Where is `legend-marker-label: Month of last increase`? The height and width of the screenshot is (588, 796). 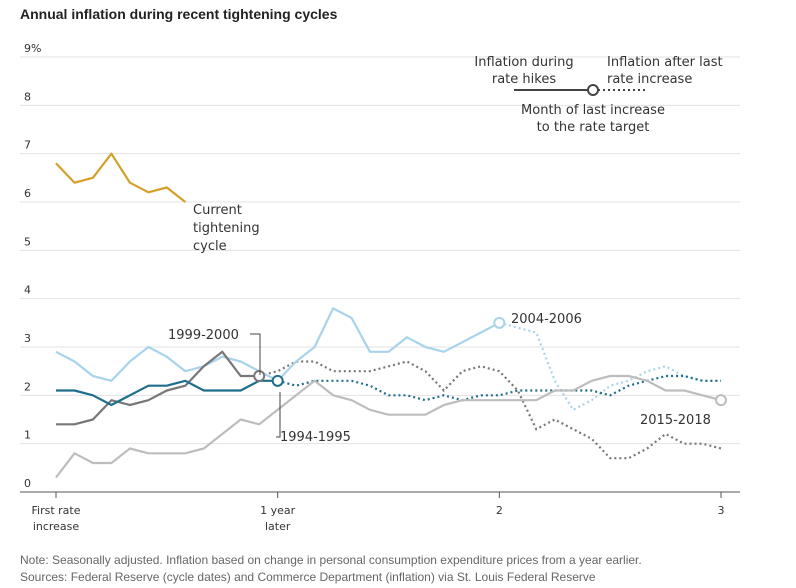
legend-marker-label: Month of last increase is located at coordinates (593, 110).